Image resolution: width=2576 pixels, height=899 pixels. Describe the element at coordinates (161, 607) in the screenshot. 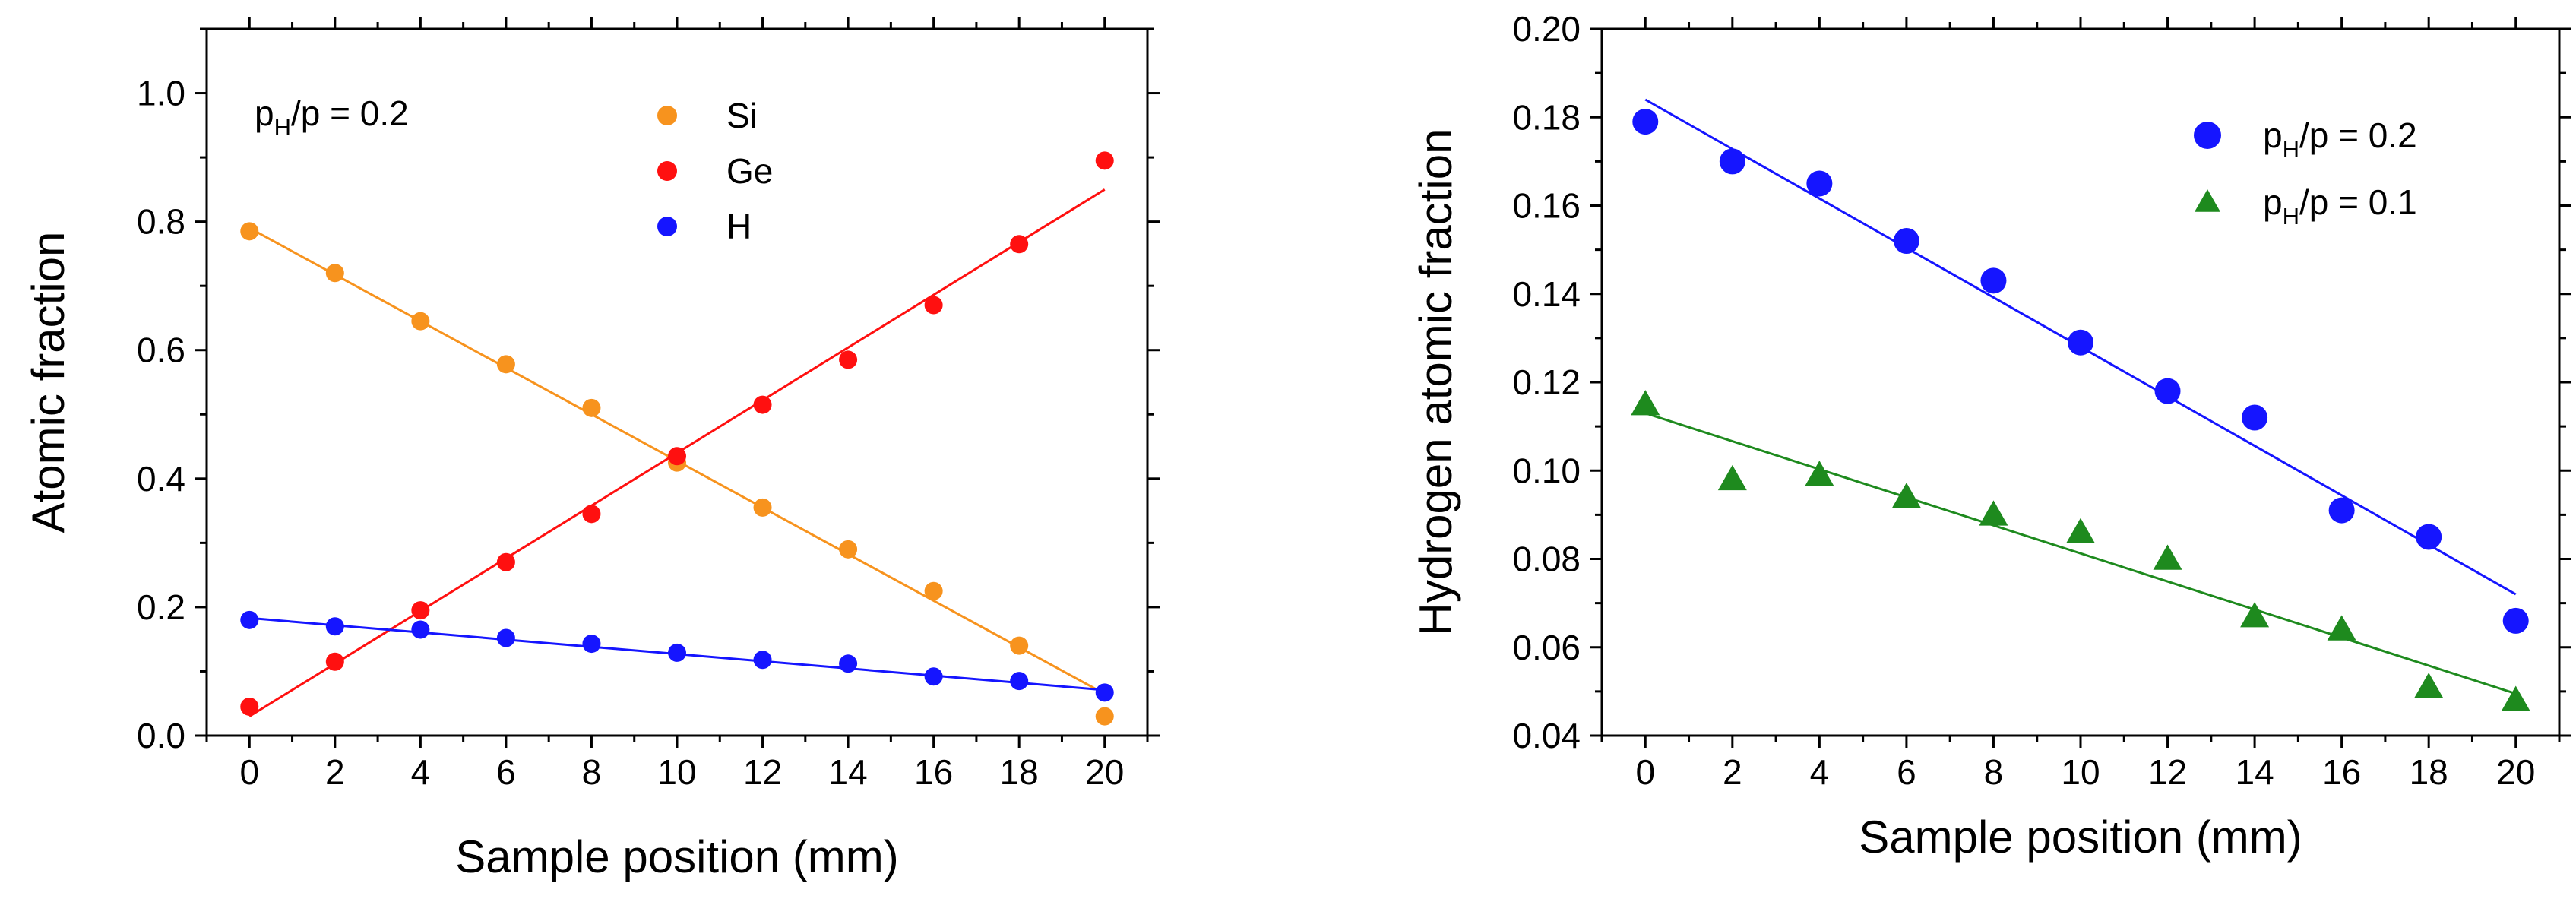

I see `y-tick-label: 0.2` at that location.